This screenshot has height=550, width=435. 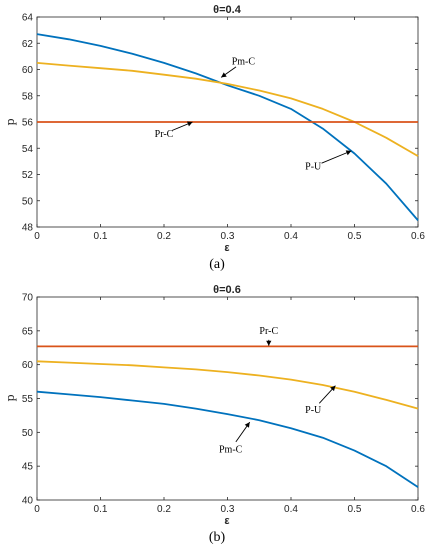 I want to click on chart-title: θ=0.4, so click(x=227, y=10).